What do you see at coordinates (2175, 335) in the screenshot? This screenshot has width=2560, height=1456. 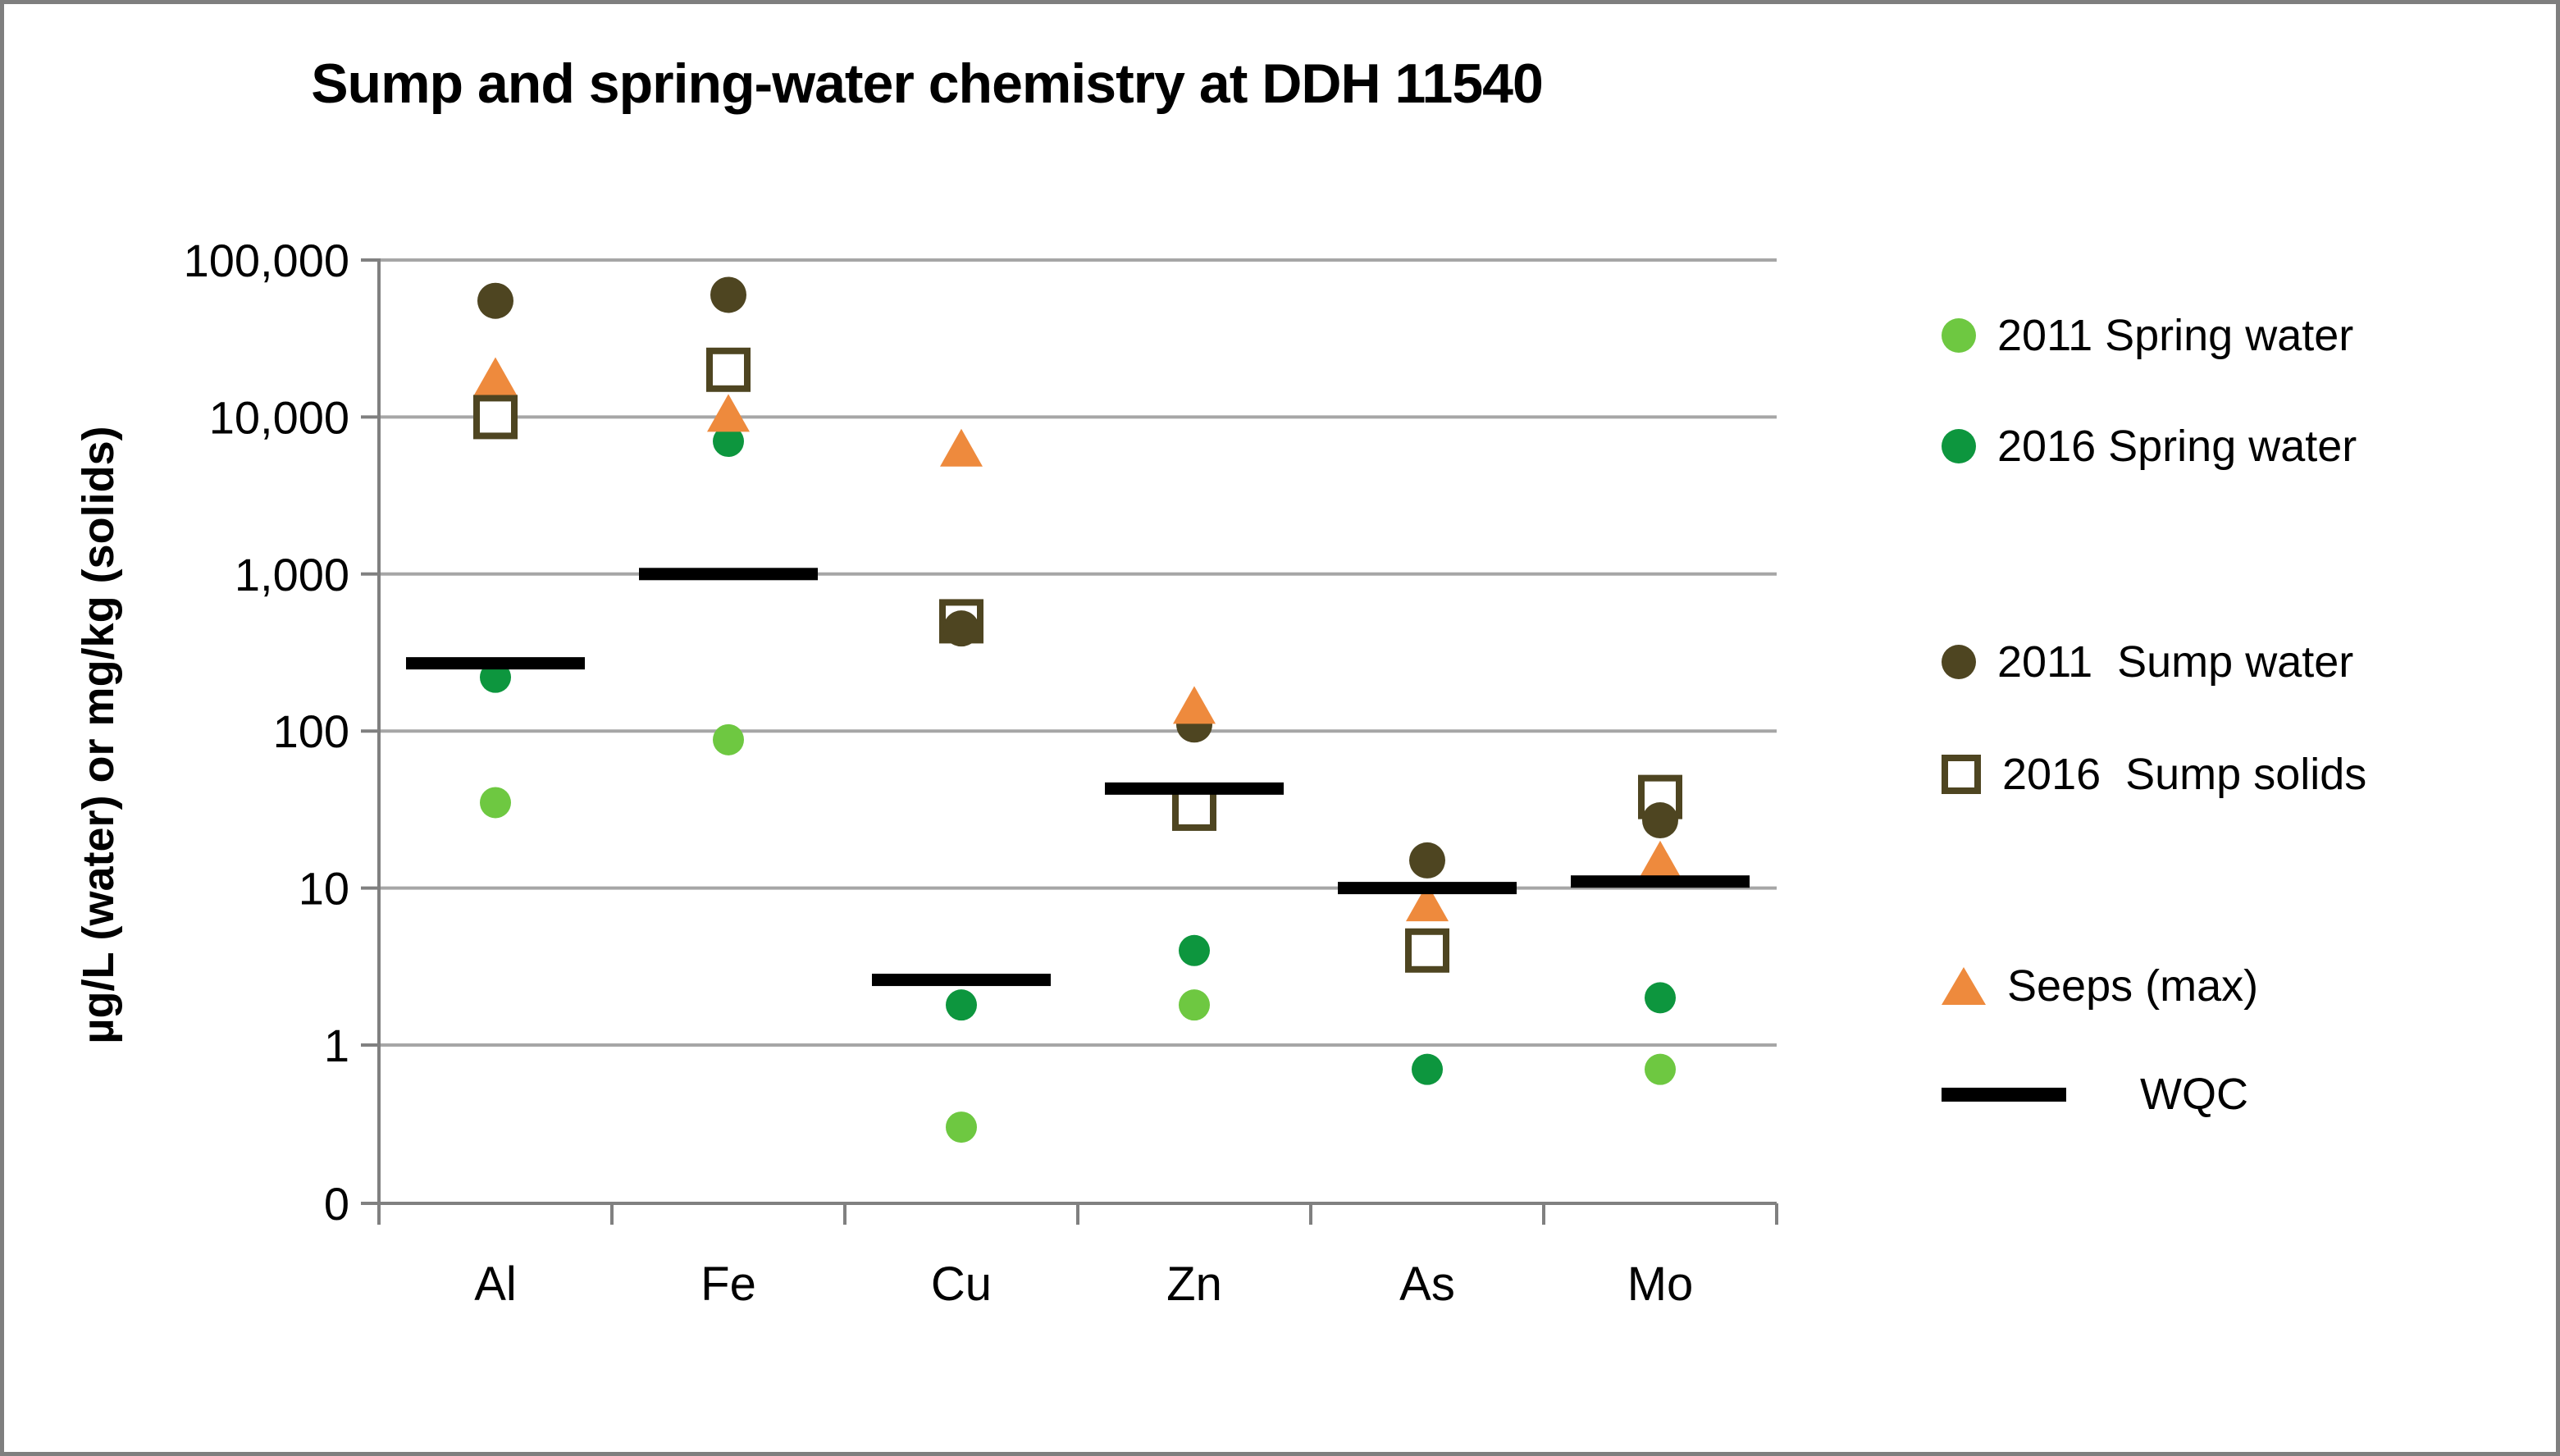 I see `legend-label: 2011 Spring water` at bounding box center [2175, 335].